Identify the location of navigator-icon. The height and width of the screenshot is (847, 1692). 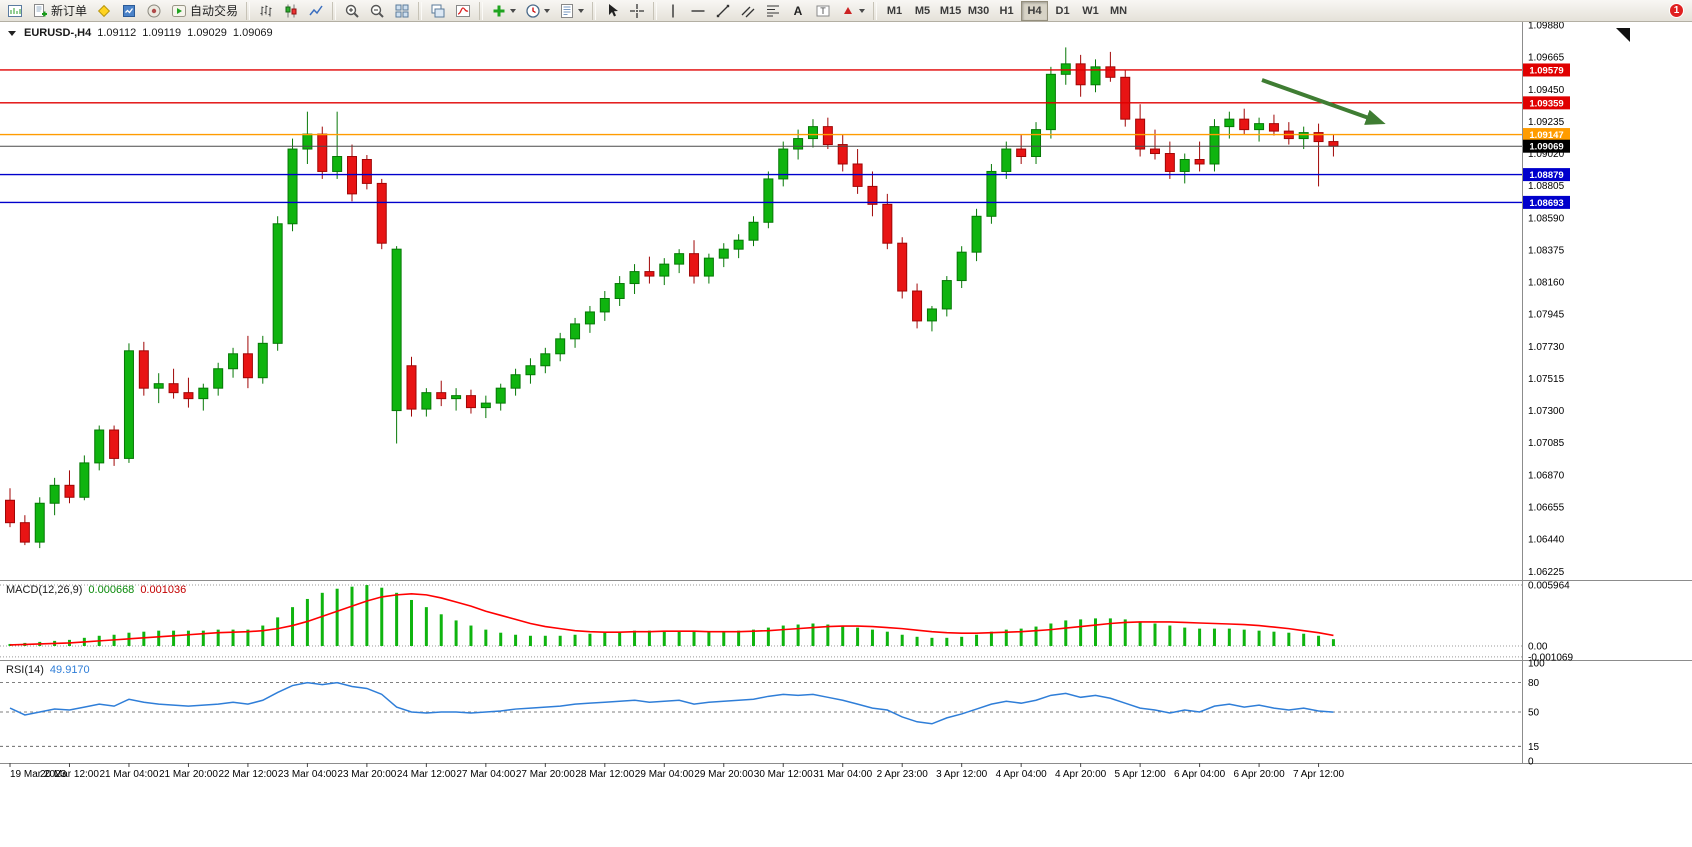
(154, 11).